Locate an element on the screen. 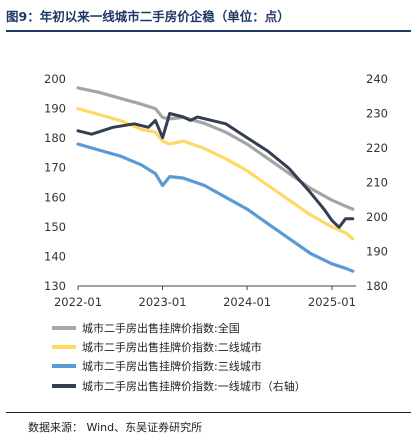  right-tick-label: 210 is located at coordinates (377, 183).